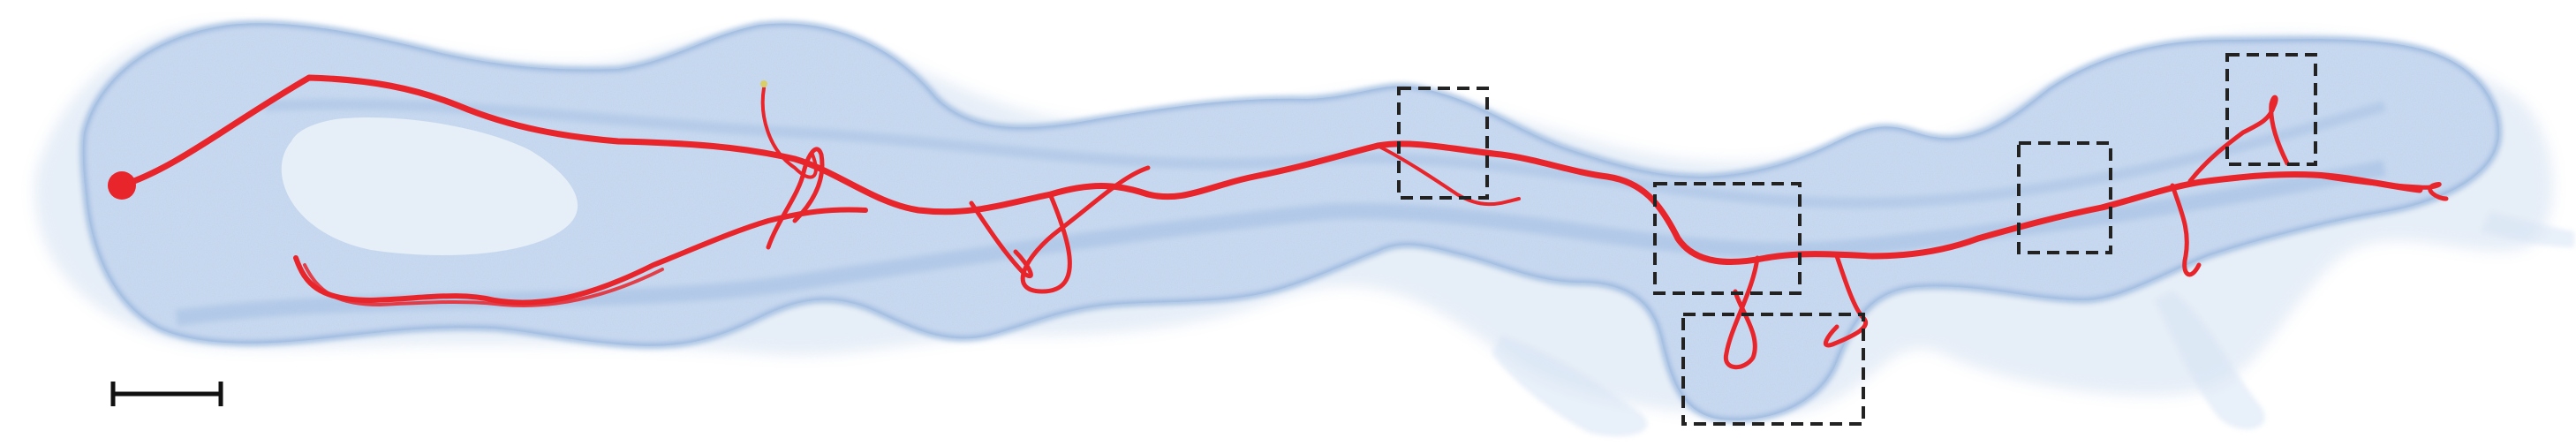  Describe the element at coordinates (764, 83) in the screenshot. I see `yellow-blip` at that location.